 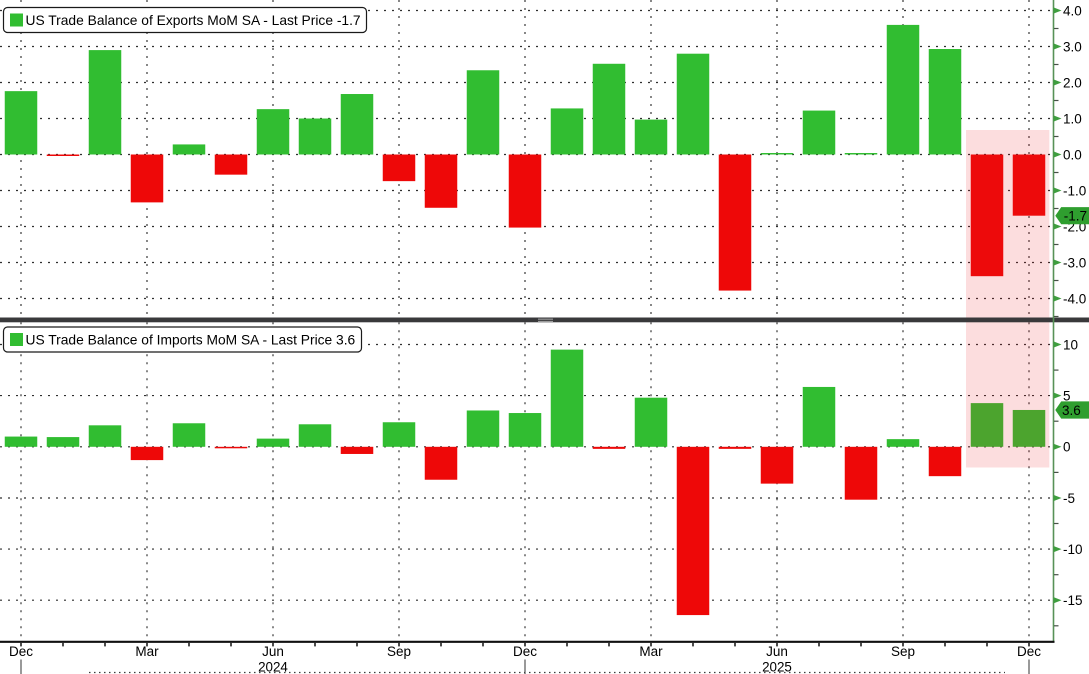 I want to click on svg-text: 1.0, so click(x=1072, y=118).